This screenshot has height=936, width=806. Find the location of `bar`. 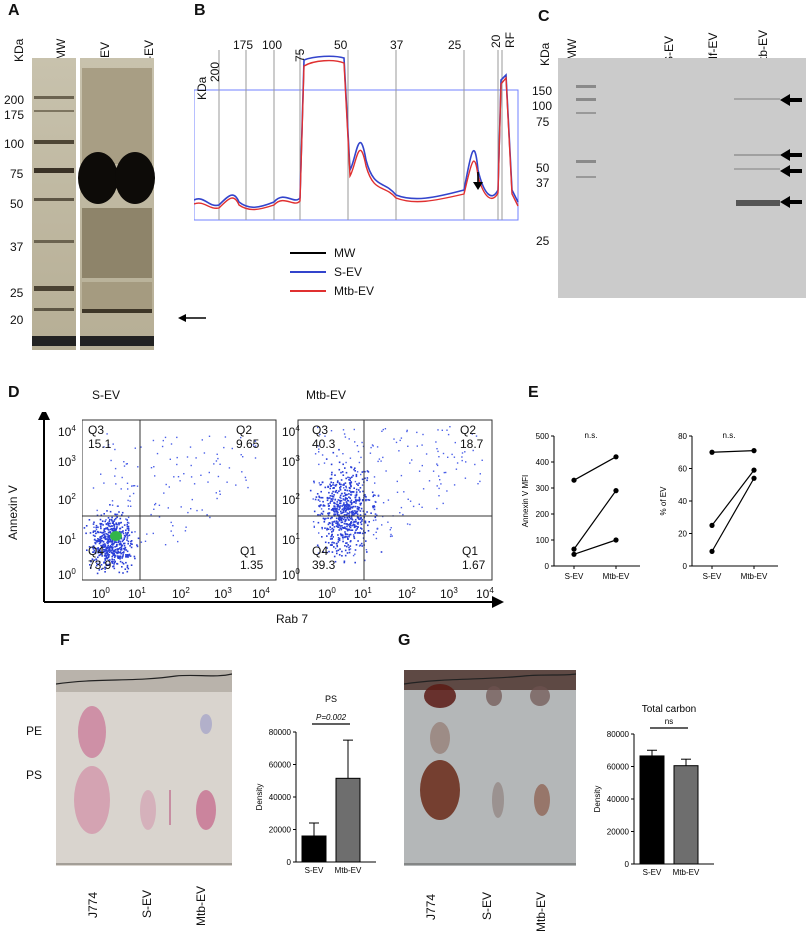

bar is located at coordinates (348, 820).